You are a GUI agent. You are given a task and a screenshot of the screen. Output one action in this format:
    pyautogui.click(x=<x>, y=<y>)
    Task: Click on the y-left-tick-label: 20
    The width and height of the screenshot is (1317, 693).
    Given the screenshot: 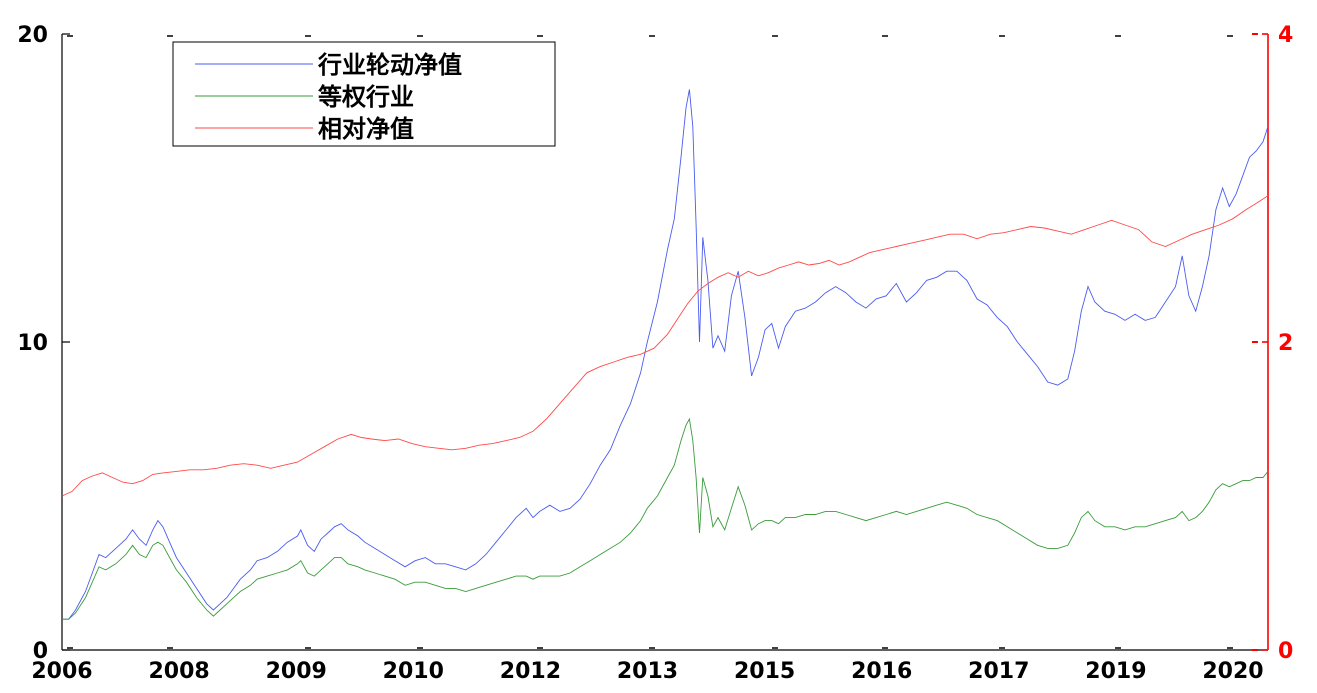 What is the action you would take?
    pyautogui.click(x=32, y=35)
    